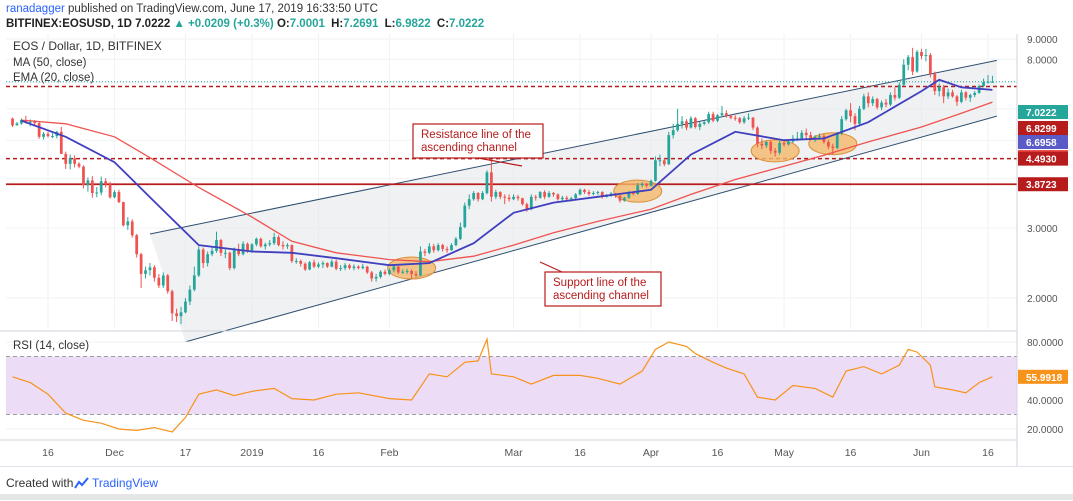 The image size is (1073, 501). I want to click on level-badge-upper-bg, so click(1043, 128).